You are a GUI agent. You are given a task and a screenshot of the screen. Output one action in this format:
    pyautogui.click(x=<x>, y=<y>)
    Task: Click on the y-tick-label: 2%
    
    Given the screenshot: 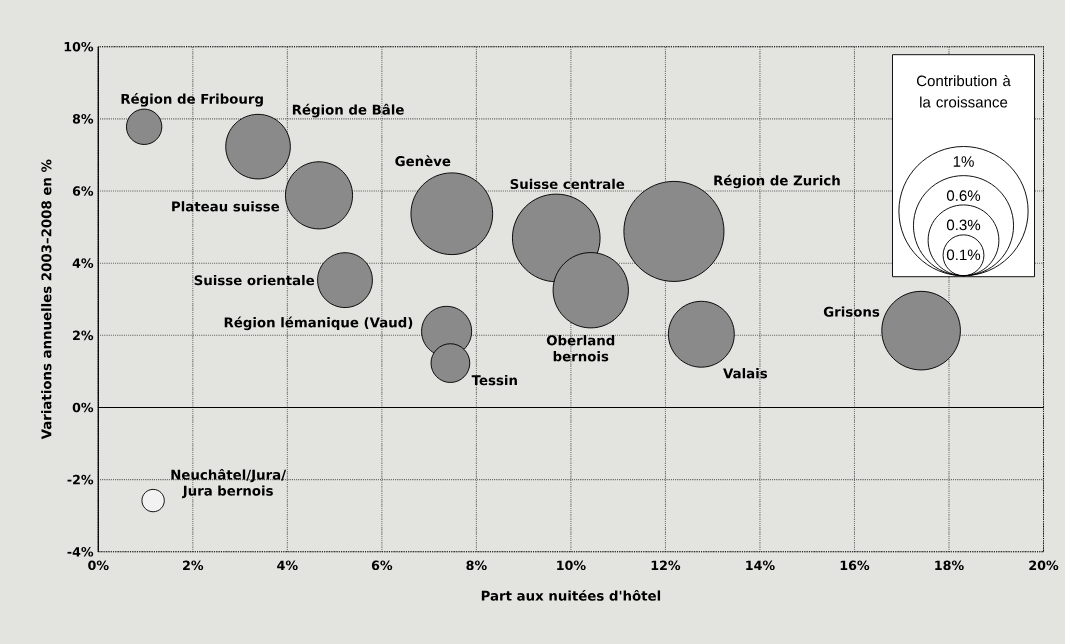 What is the action you would take?
    pyautogui.click(x=83, y=335)
    